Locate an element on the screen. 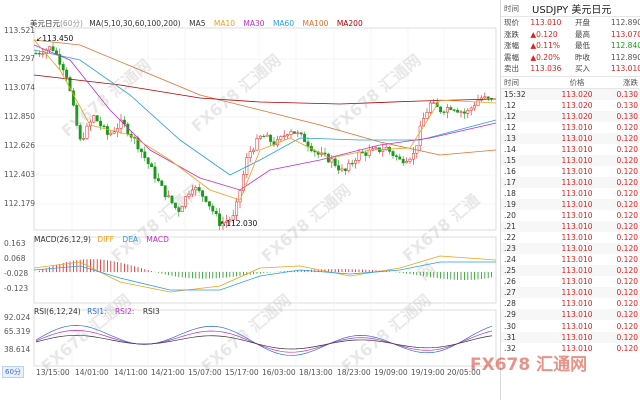 The image size is (640, 400). trade-time: .25 is located at coordinates (510, 271).